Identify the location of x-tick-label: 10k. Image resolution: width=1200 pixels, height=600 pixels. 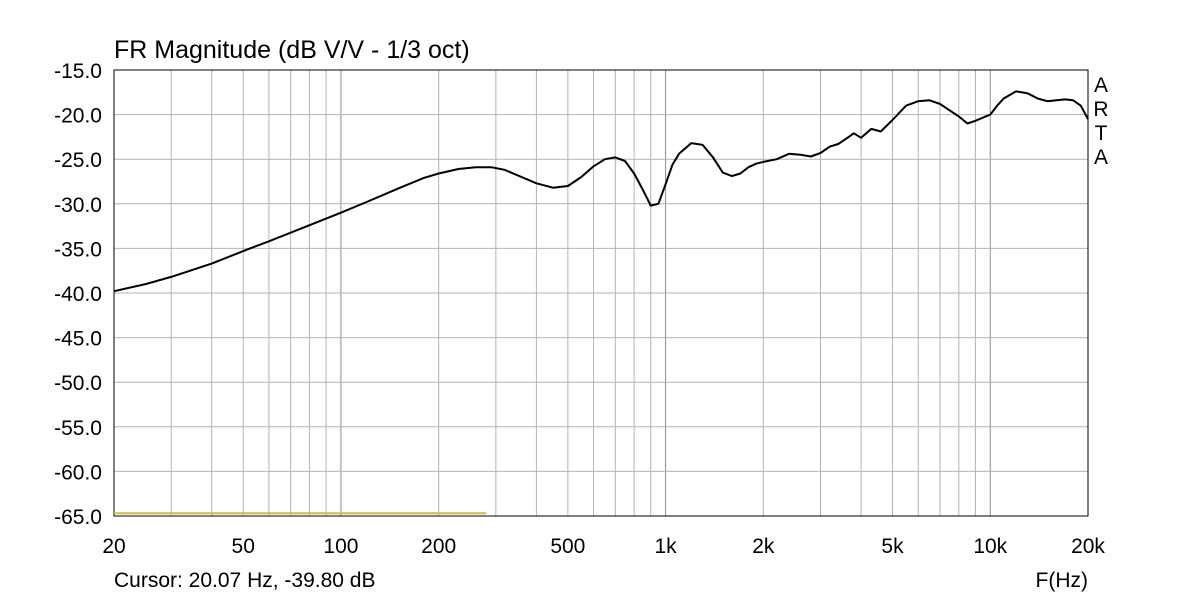
(990, 546).